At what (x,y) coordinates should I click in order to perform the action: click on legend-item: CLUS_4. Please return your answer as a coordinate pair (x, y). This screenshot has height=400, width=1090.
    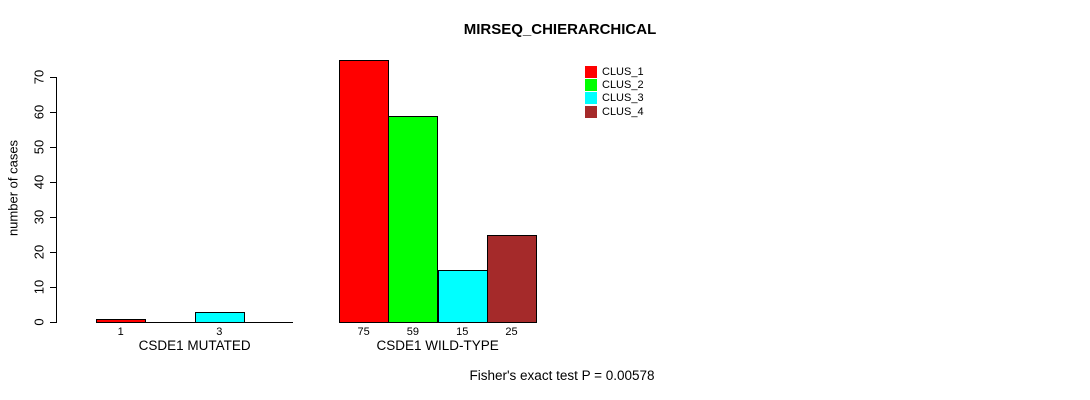
    Looking at the image, I should click on (614, 111).